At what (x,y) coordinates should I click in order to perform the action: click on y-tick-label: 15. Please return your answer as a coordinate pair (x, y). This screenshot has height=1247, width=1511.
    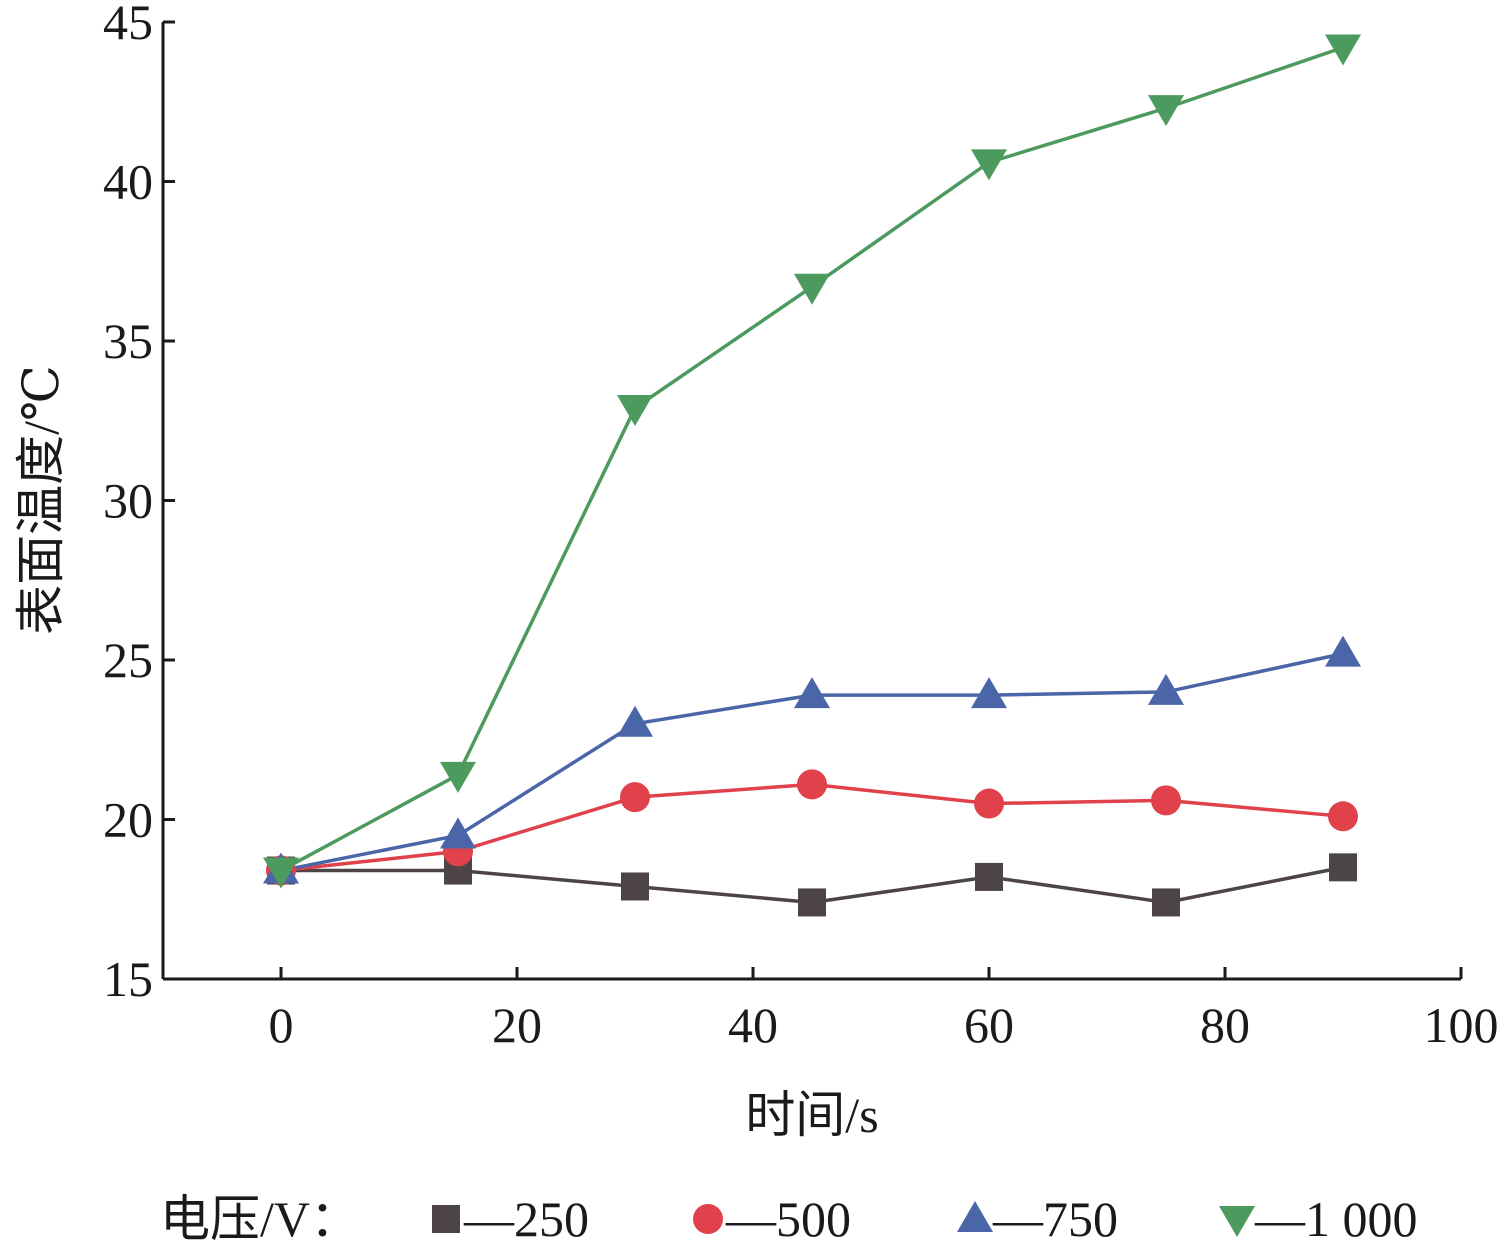
    Looking at the image, I should click on (128, 979).